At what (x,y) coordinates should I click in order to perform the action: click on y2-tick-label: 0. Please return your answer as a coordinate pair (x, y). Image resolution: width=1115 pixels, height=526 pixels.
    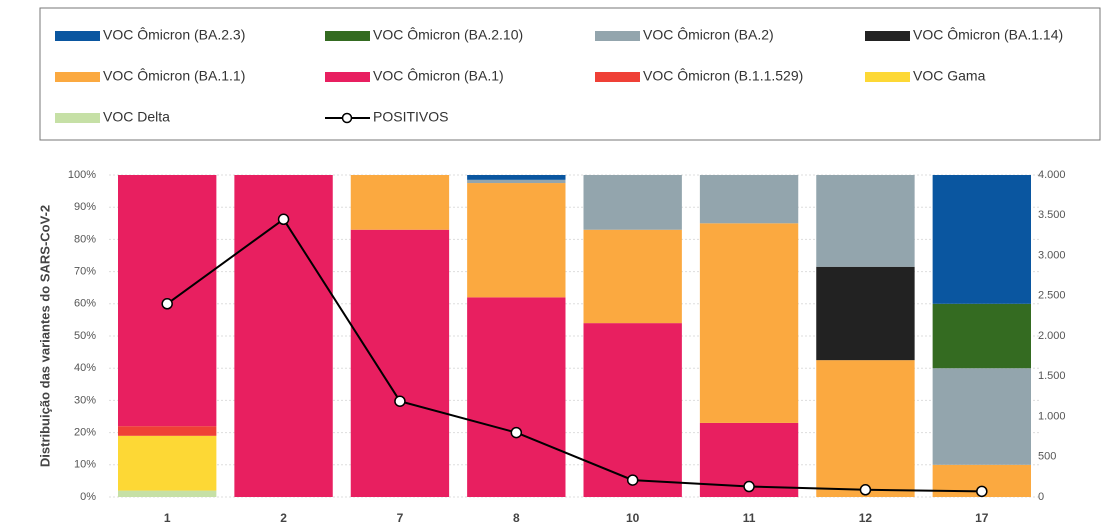
    Looking at the image, I should click on (1041, 497).